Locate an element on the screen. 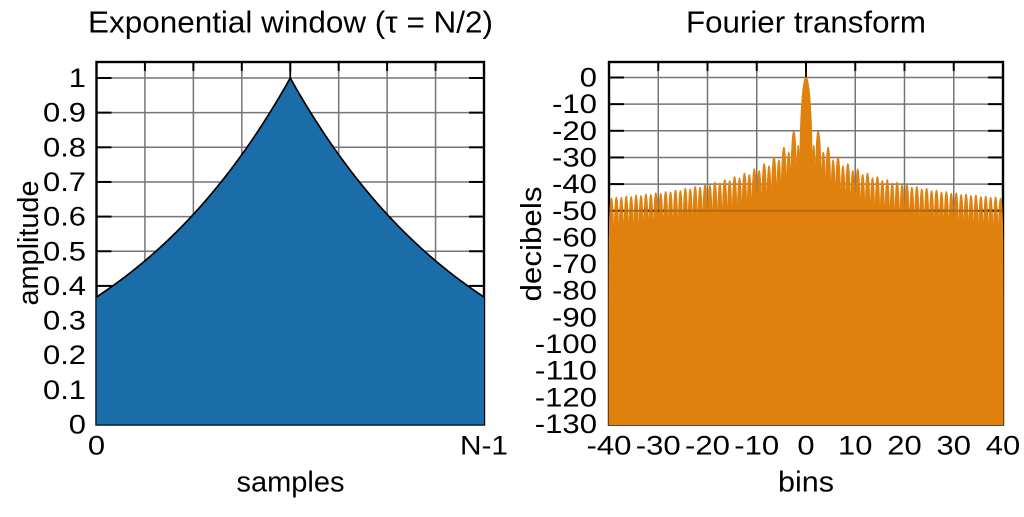 The image size is (1024, 517). svg-text: -130 is located at coordinates (566, 424).